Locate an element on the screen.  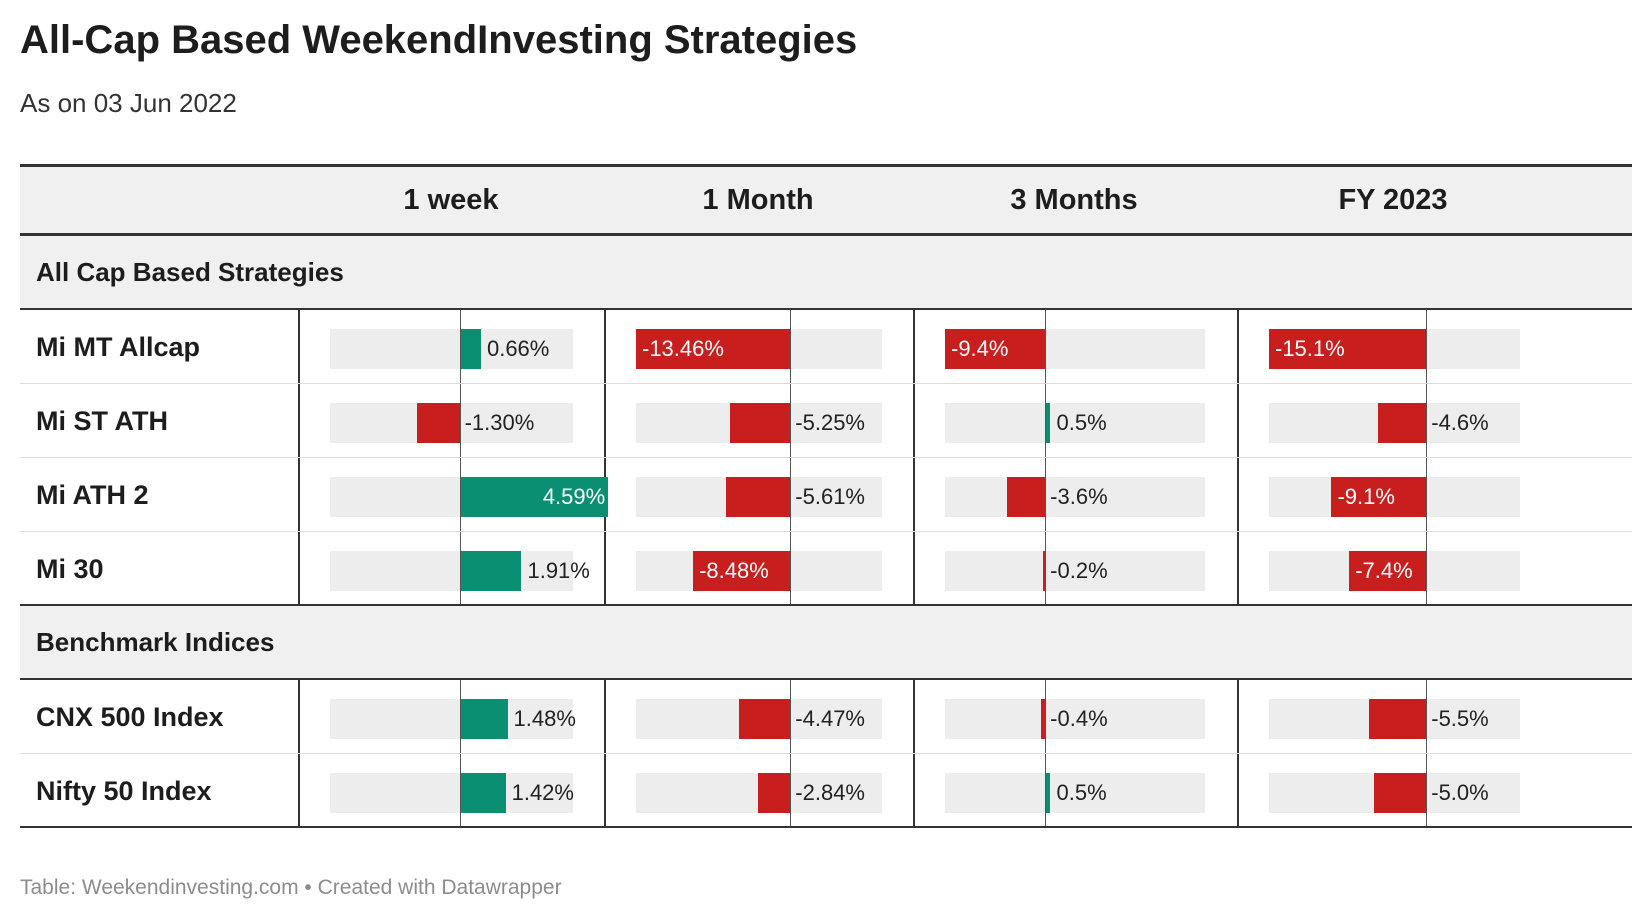
row-label: Mi 30 is located at coordinates (70, 569).